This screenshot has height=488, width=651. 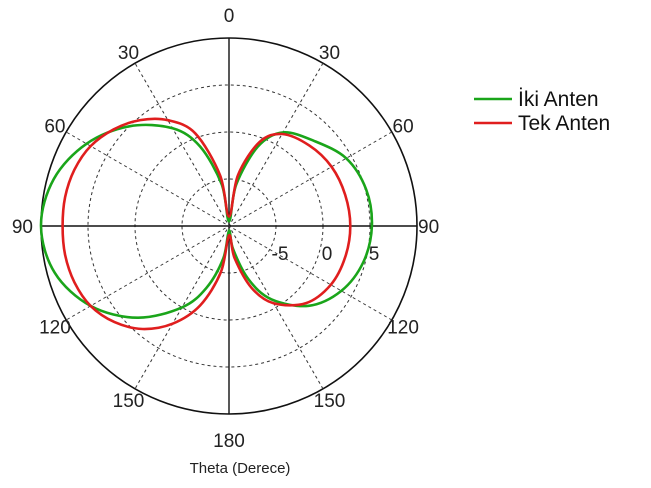 I want to click on x-axis-label: Theta (Derece), so click(x=240, y=468).